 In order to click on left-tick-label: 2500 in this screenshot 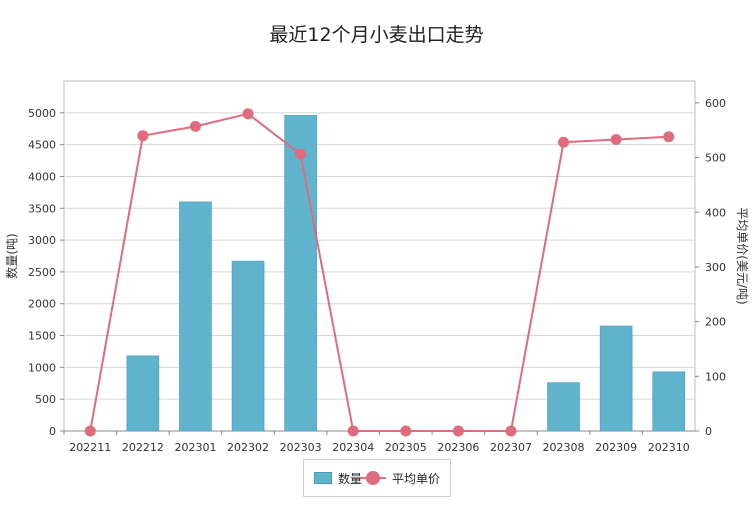, I will do `click(42, 272)`.